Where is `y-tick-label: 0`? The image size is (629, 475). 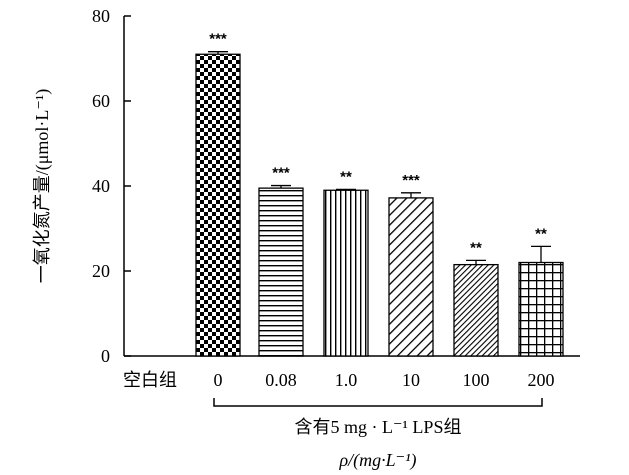
y-tick-label: 0 is located at coordinates (105, 356).